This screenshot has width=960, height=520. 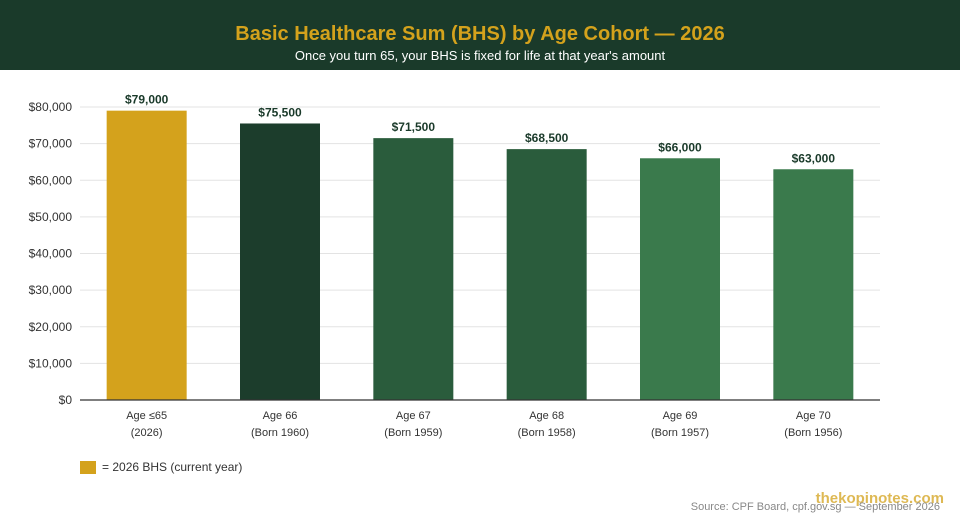 What do you see at coordinates (280, 433) in the screenshot?
I see `x-tick-label: (Born 1960)` at bounding box center [280, 433].